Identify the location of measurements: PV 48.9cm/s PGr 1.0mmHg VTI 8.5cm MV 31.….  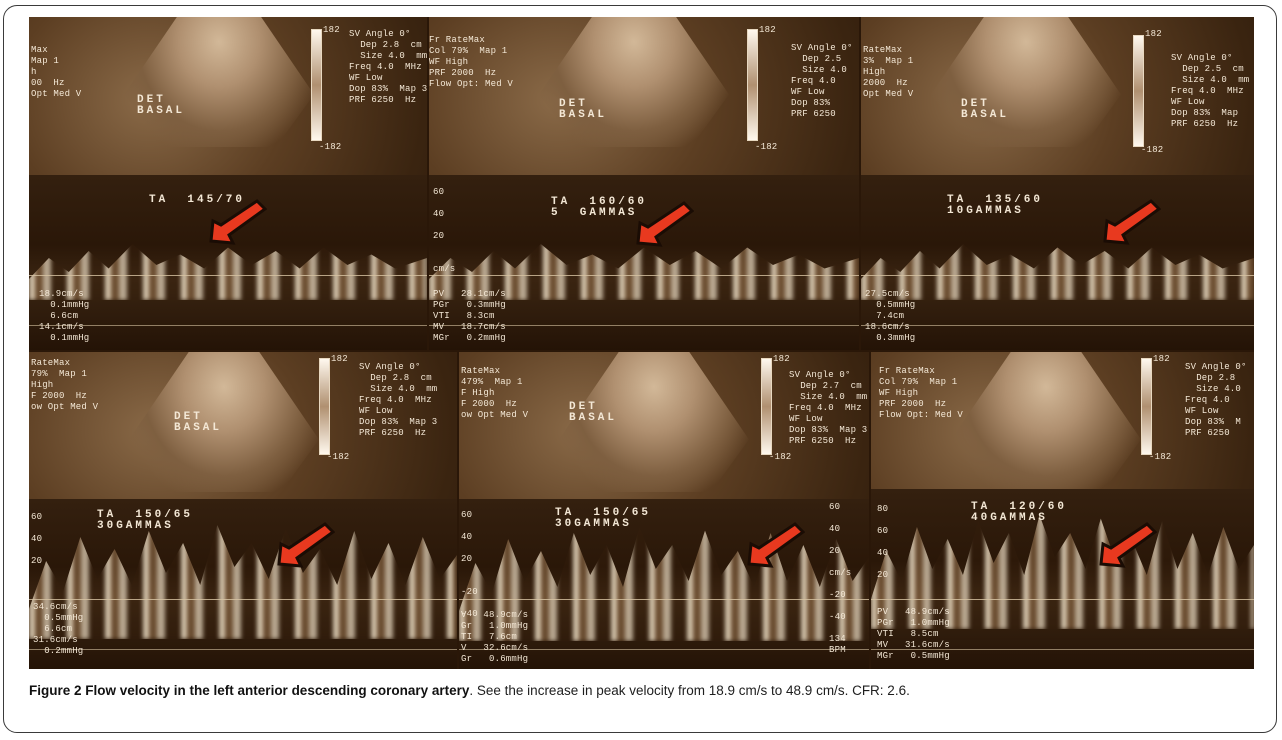
(913, 634).